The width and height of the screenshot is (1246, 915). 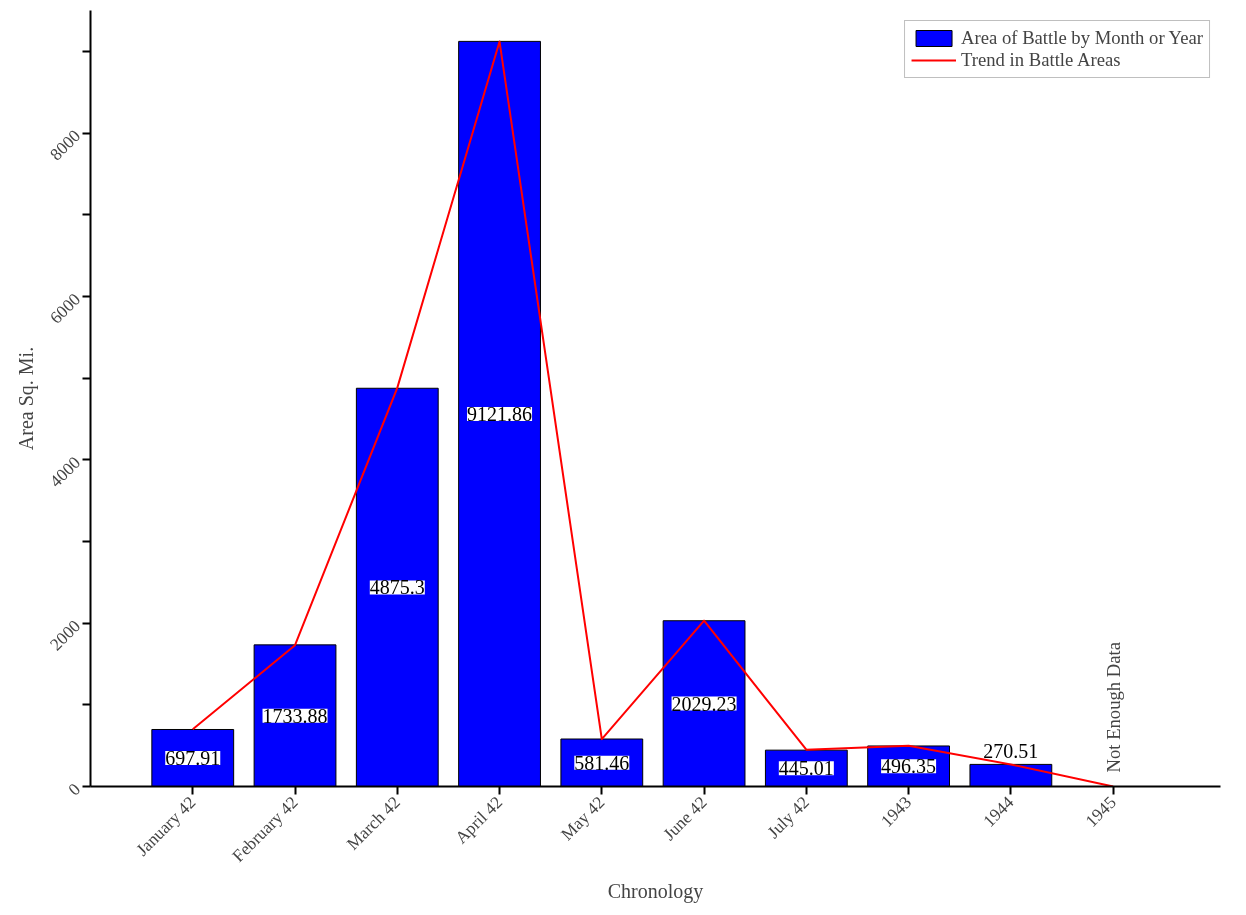 I want to click on x-tick-label: May 42, so click(x=583, y=818).